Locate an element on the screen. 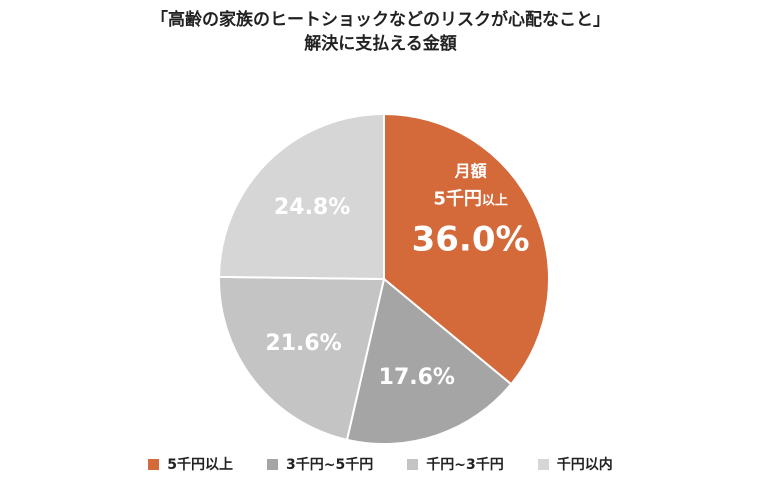  legend-label-3: 千円以内 is located at coordinates (584, 465).